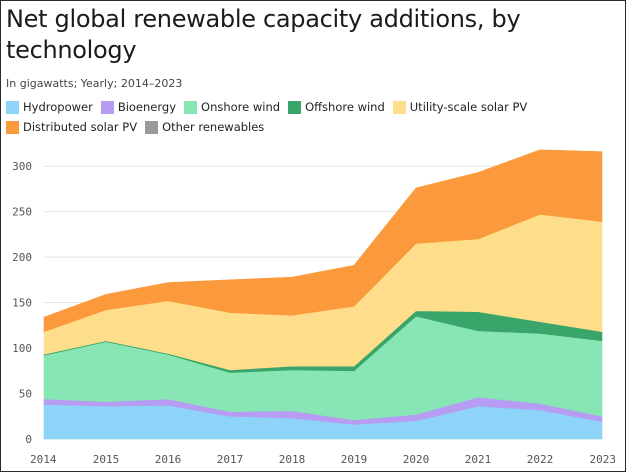  I want to click on legend-label: Onshore wind, so click(241, 107).